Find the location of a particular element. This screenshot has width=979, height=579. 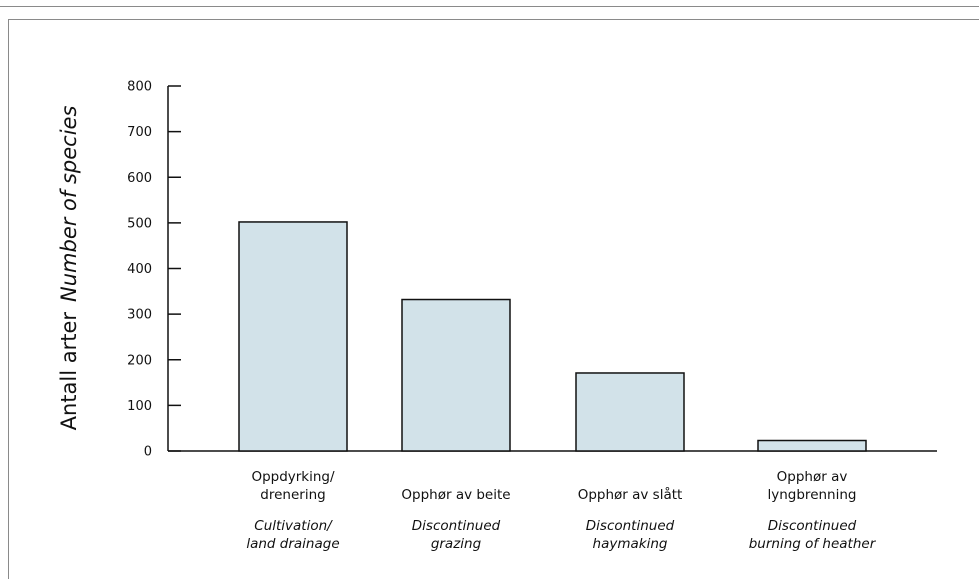

category-label: drenering is located at coordinates (292, 495).